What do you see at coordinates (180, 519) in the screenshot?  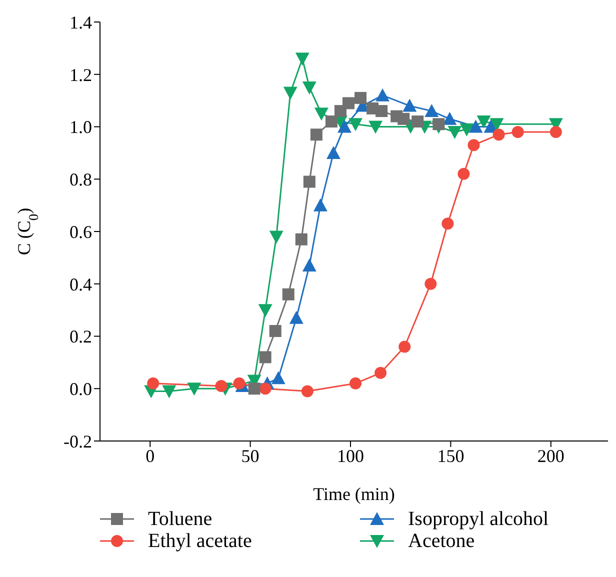 I see `legend-label: Toluene` at bounding box center [180, 519].